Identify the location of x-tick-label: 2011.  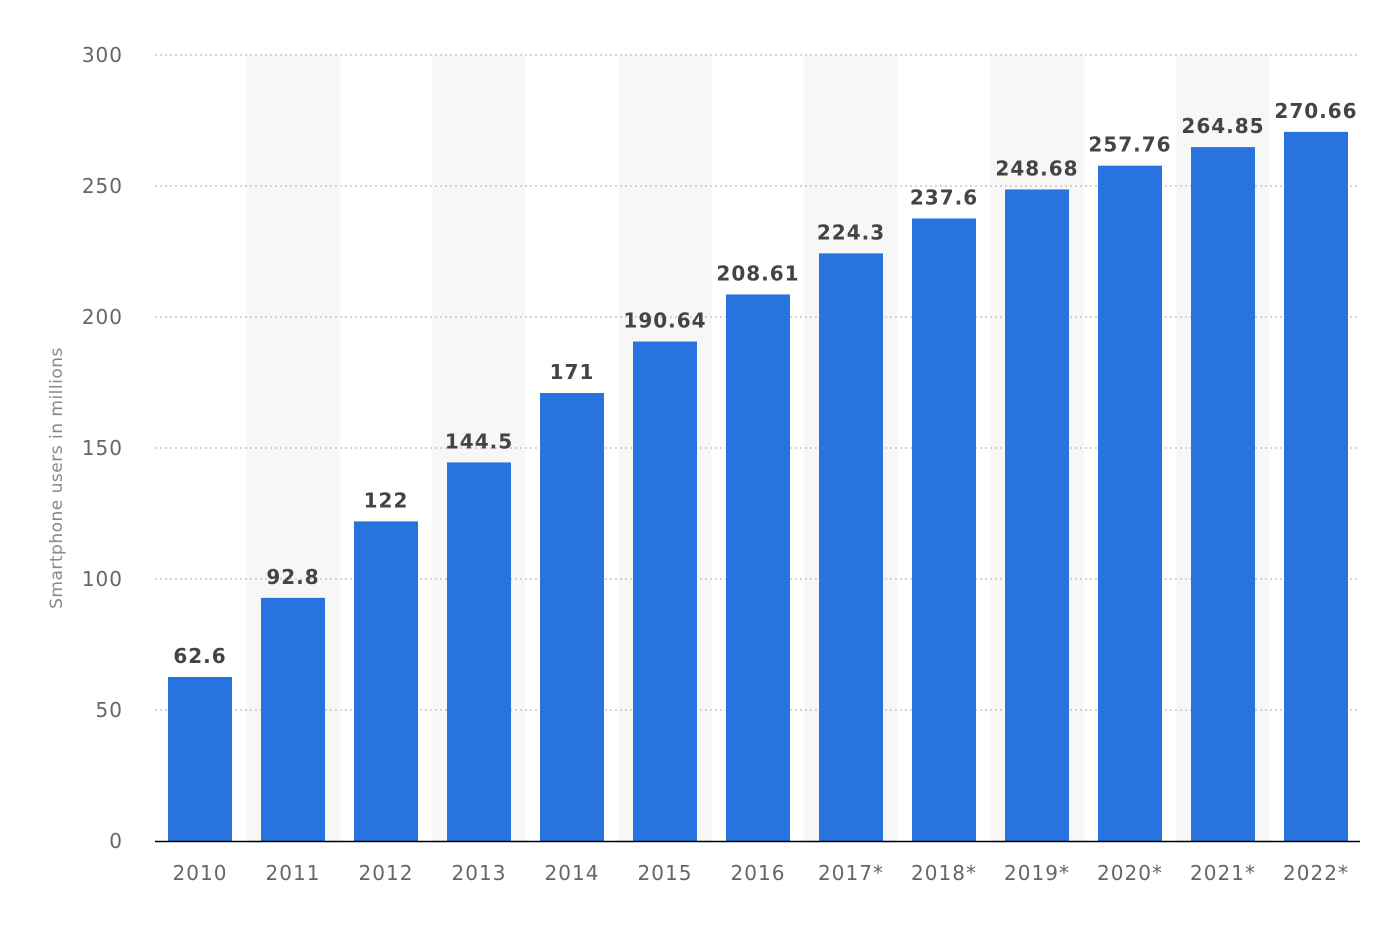
(293, 873).